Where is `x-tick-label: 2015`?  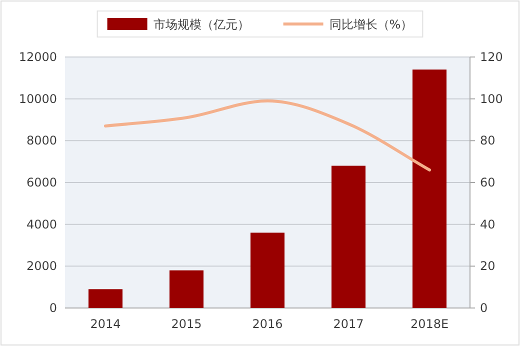
x-tick-label: 2015 is located at coordinates (186, 324).